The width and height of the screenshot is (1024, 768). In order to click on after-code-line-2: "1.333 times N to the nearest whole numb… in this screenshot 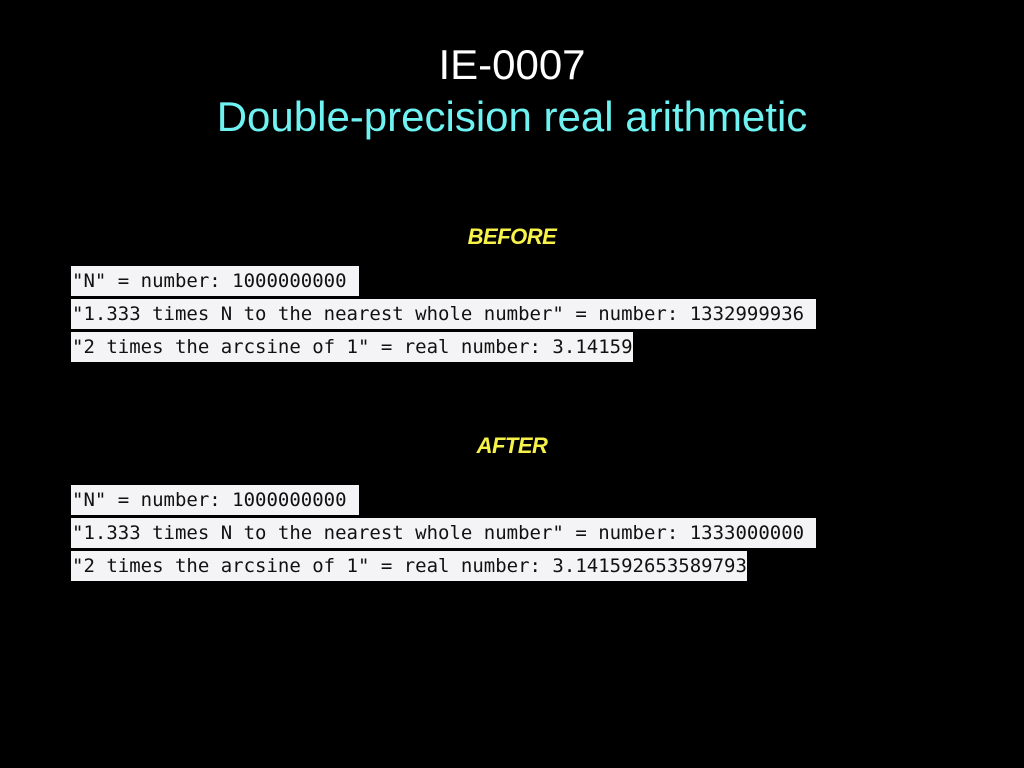, I will do `click(444, 533)`.